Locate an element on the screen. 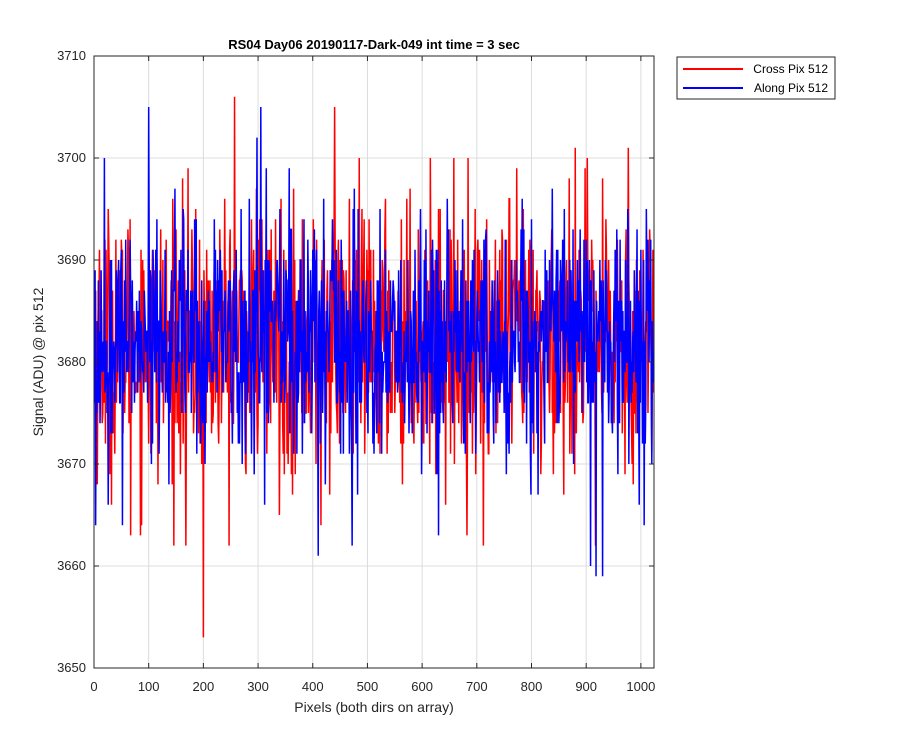 The height and width of the screenshot is (750, 900). x-tick-label: 300 is located at coordinates (258, 686).